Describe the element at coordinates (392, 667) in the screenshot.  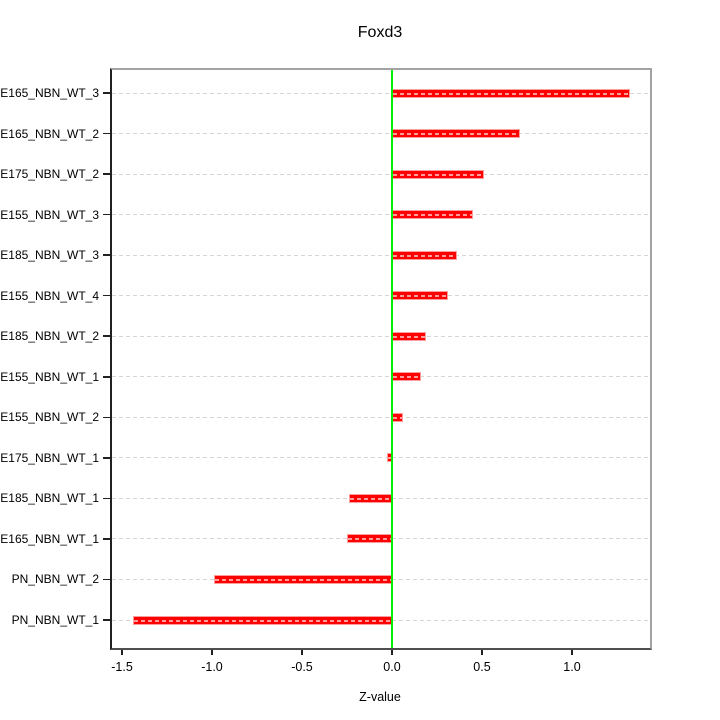
I see `x-axis-tick-label: 0.0` at that location.